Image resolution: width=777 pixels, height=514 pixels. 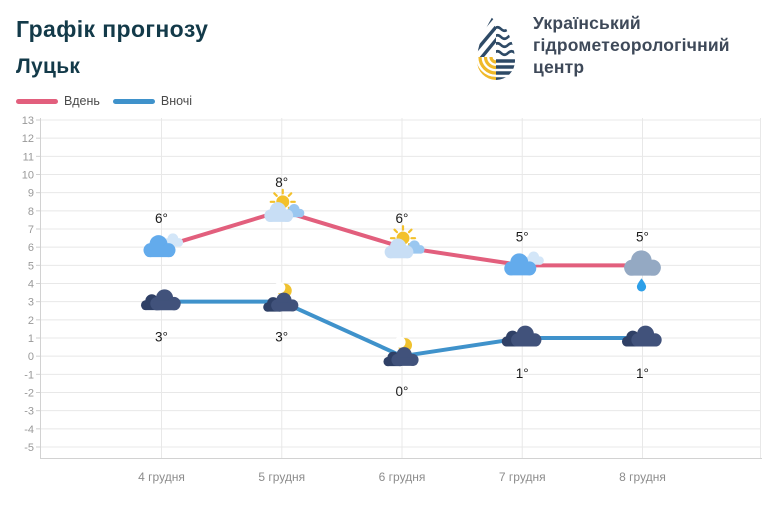 What do you see at coordinates (29, 394) in the screenshot?
I see `y-axis-label: -2` at bounding box center [29, 394].